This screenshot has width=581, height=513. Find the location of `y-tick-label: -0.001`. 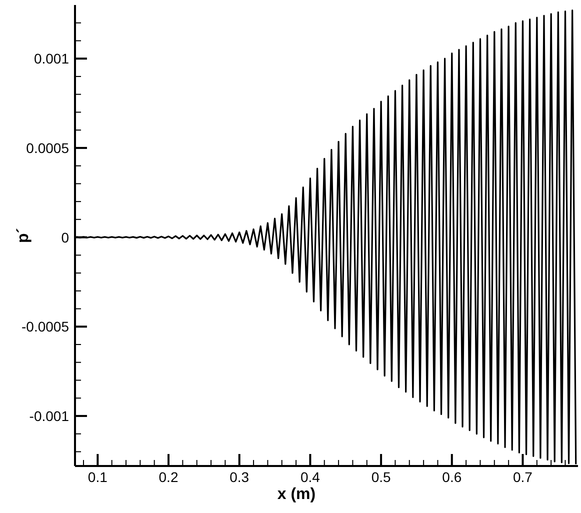

y-tick-label: -0.001 is located at coordinates (49, 416).